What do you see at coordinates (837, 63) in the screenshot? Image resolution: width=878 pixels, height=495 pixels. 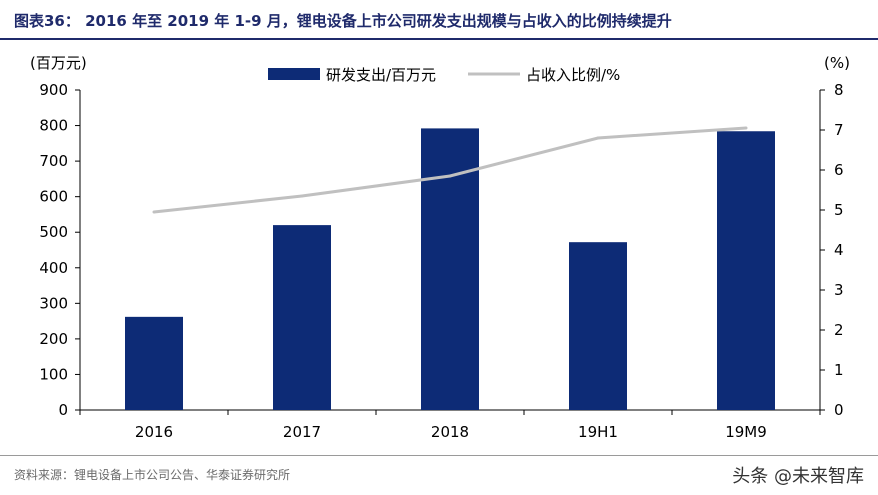 I see `right-axis-unit: (%)` at bounding box center [837, 63].